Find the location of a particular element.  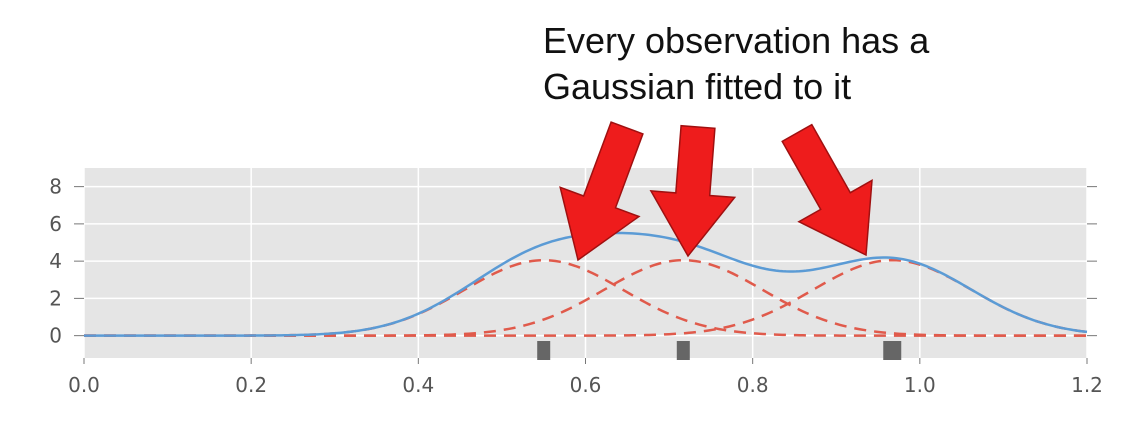

x-tick-label-6: 1.2 is located at coordinates (1087, 385).